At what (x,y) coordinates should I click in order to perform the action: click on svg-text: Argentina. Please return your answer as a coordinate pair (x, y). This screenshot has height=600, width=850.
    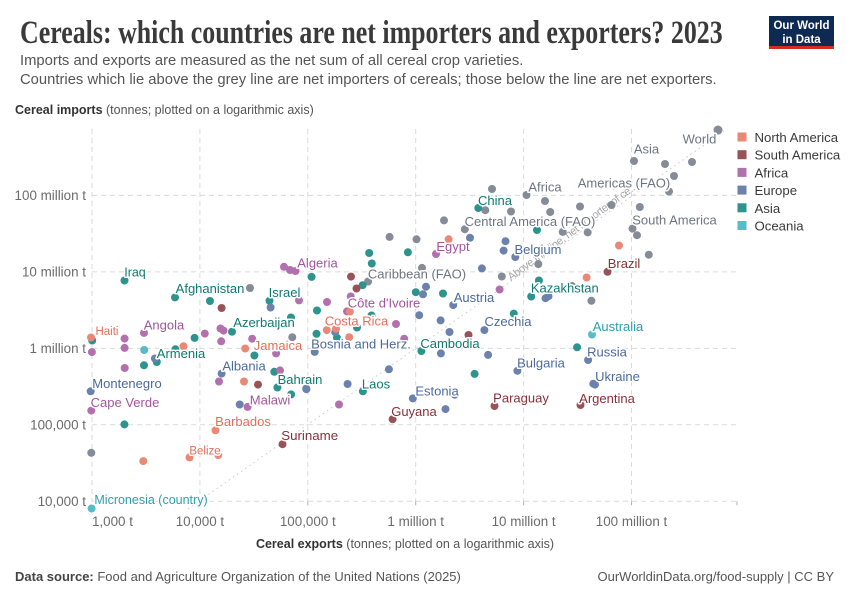
    Looking at the image, I should click on (607, 398).